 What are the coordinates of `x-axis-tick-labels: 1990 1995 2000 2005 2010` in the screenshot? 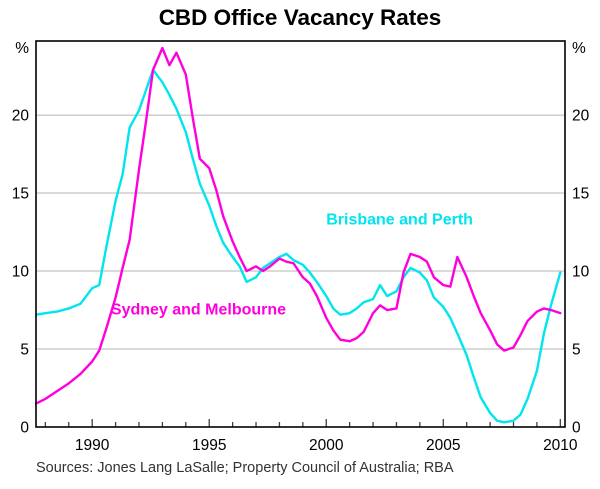 It's located at (326, 445).